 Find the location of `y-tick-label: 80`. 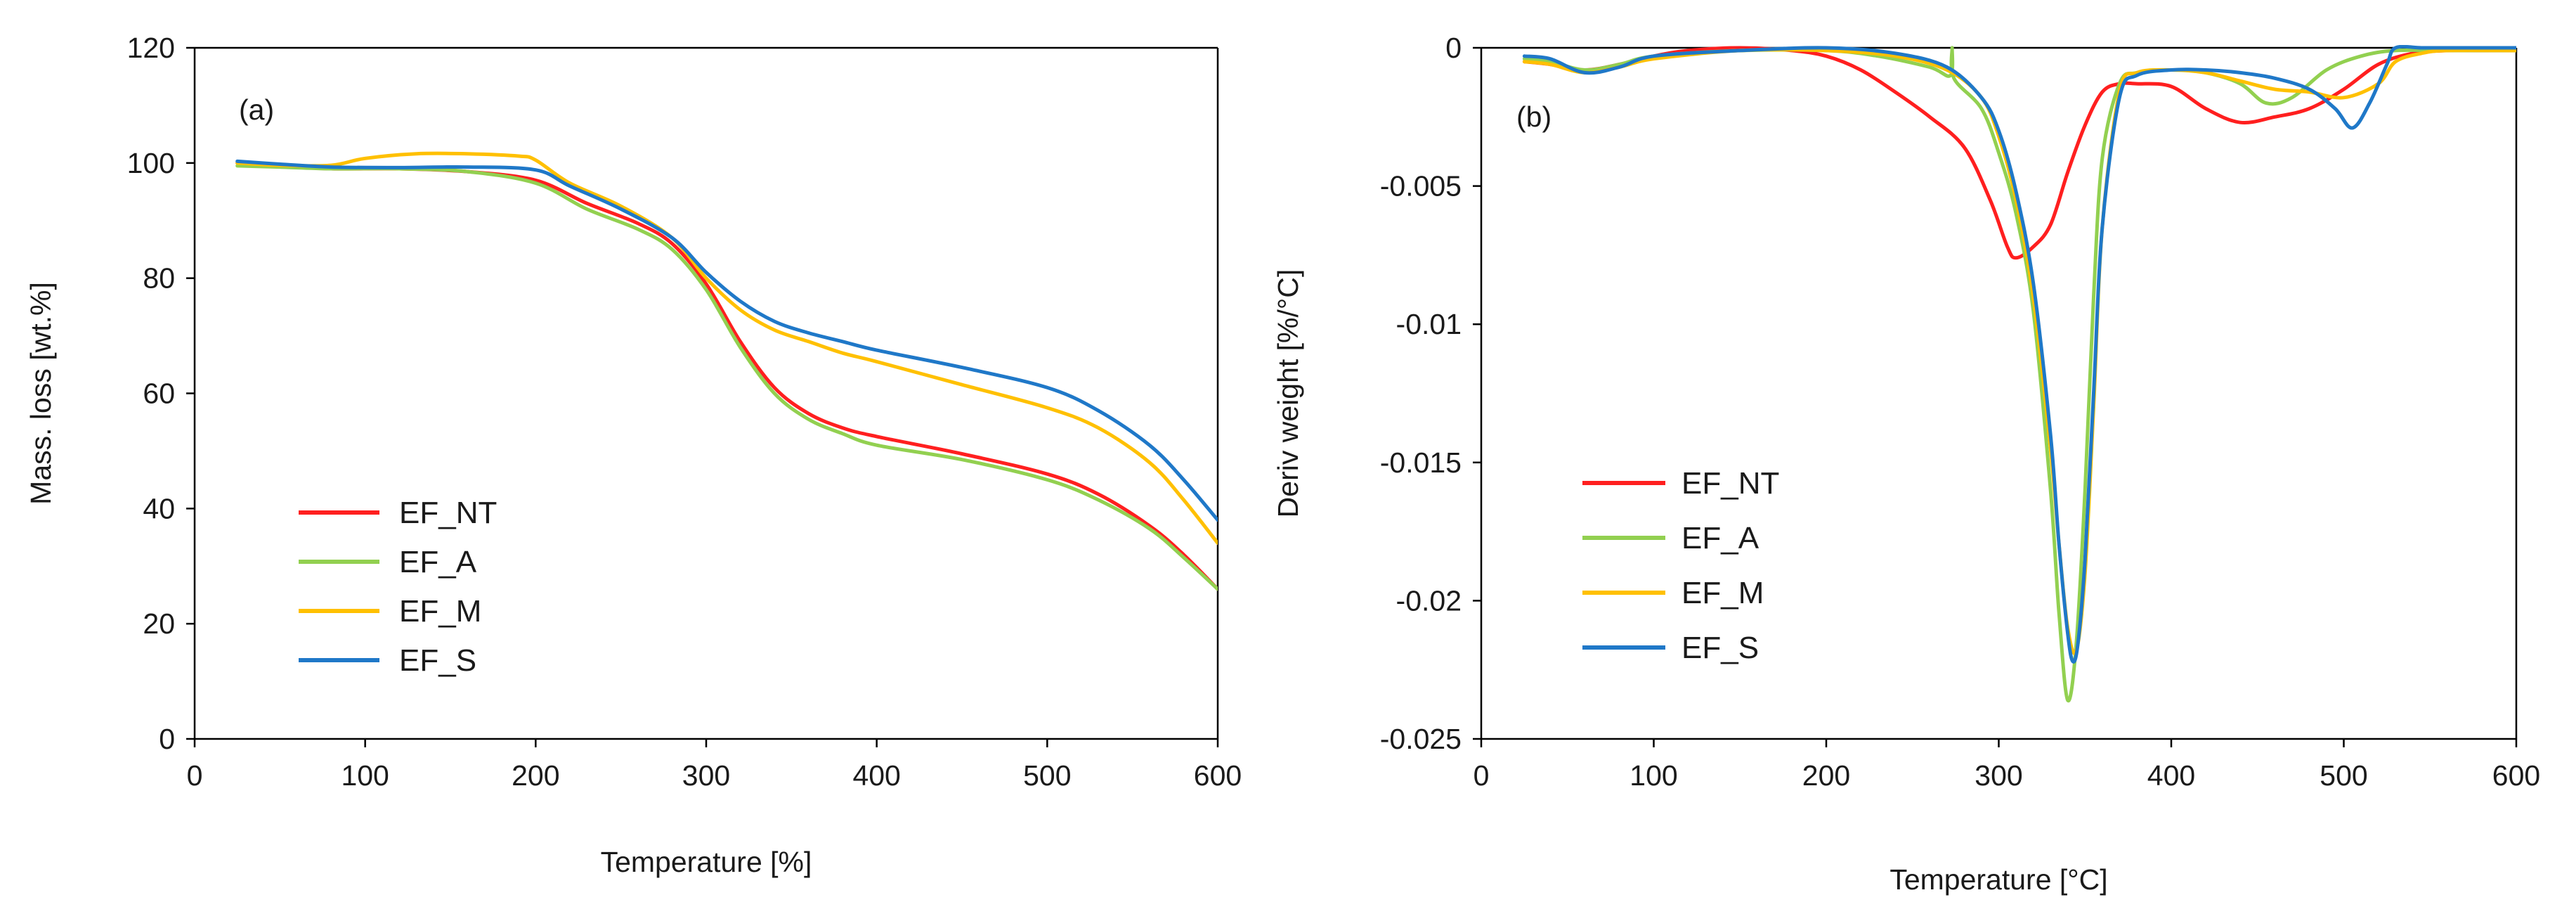

y-tick-label: 80 is located at coordinates (159, 278).